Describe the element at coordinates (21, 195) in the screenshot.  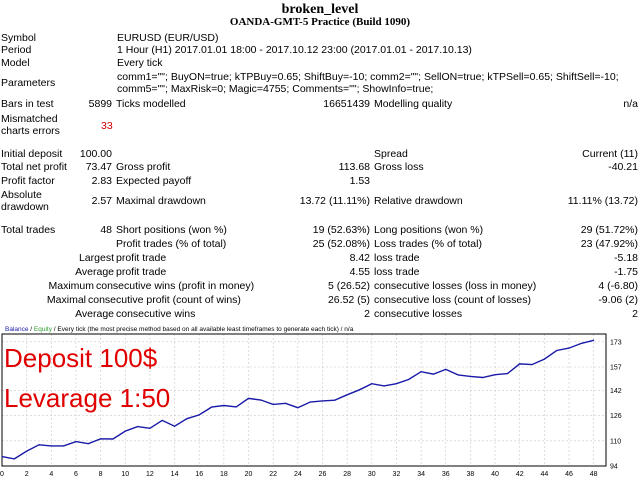
I see `absolute-drawdown-label-1: Absolute` at that location.